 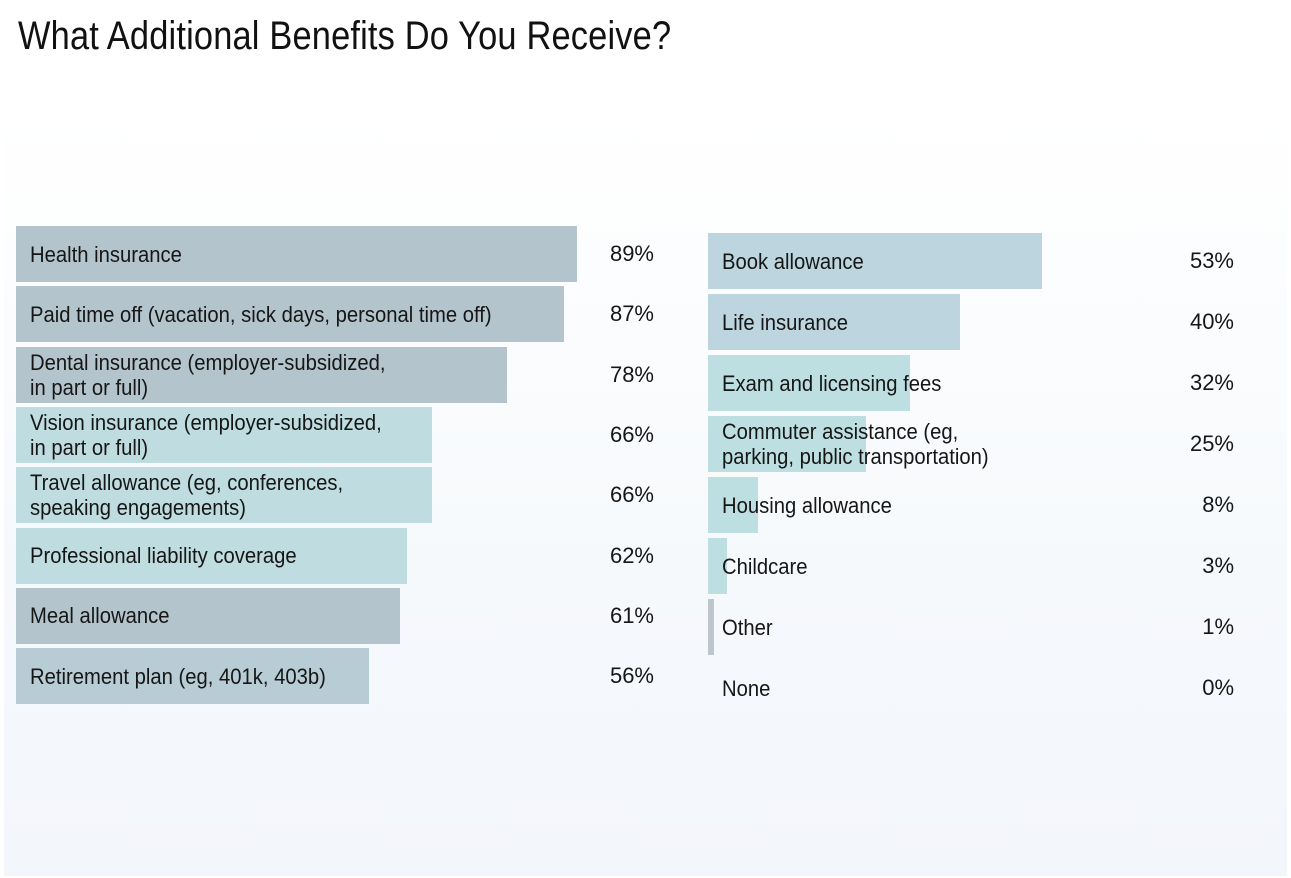 I want to click on value-label: 87%, so click(x=631, y=314).